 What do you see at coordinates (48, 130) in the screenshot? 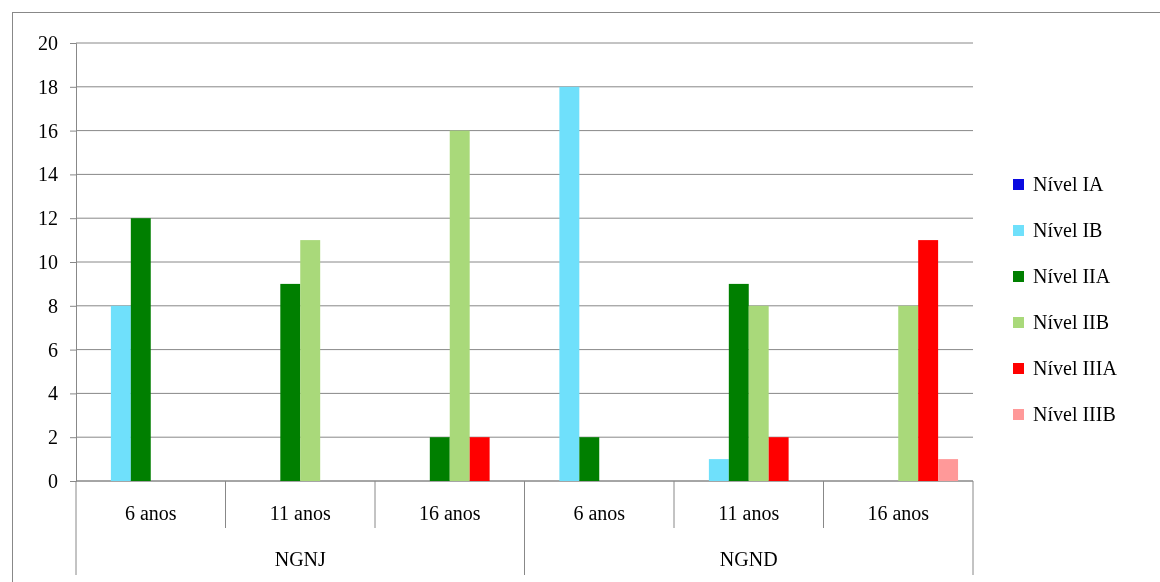
I see `y-tick-label: 16` at bounding box center [48, 130].